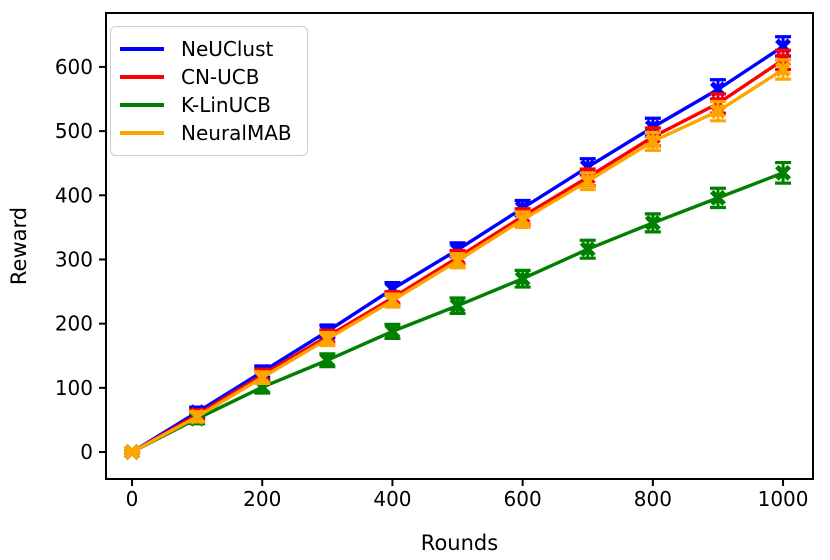 The width and height of the screenshot is (830, 560). I want to click on x-tick-label: 0, so click(132, 499).